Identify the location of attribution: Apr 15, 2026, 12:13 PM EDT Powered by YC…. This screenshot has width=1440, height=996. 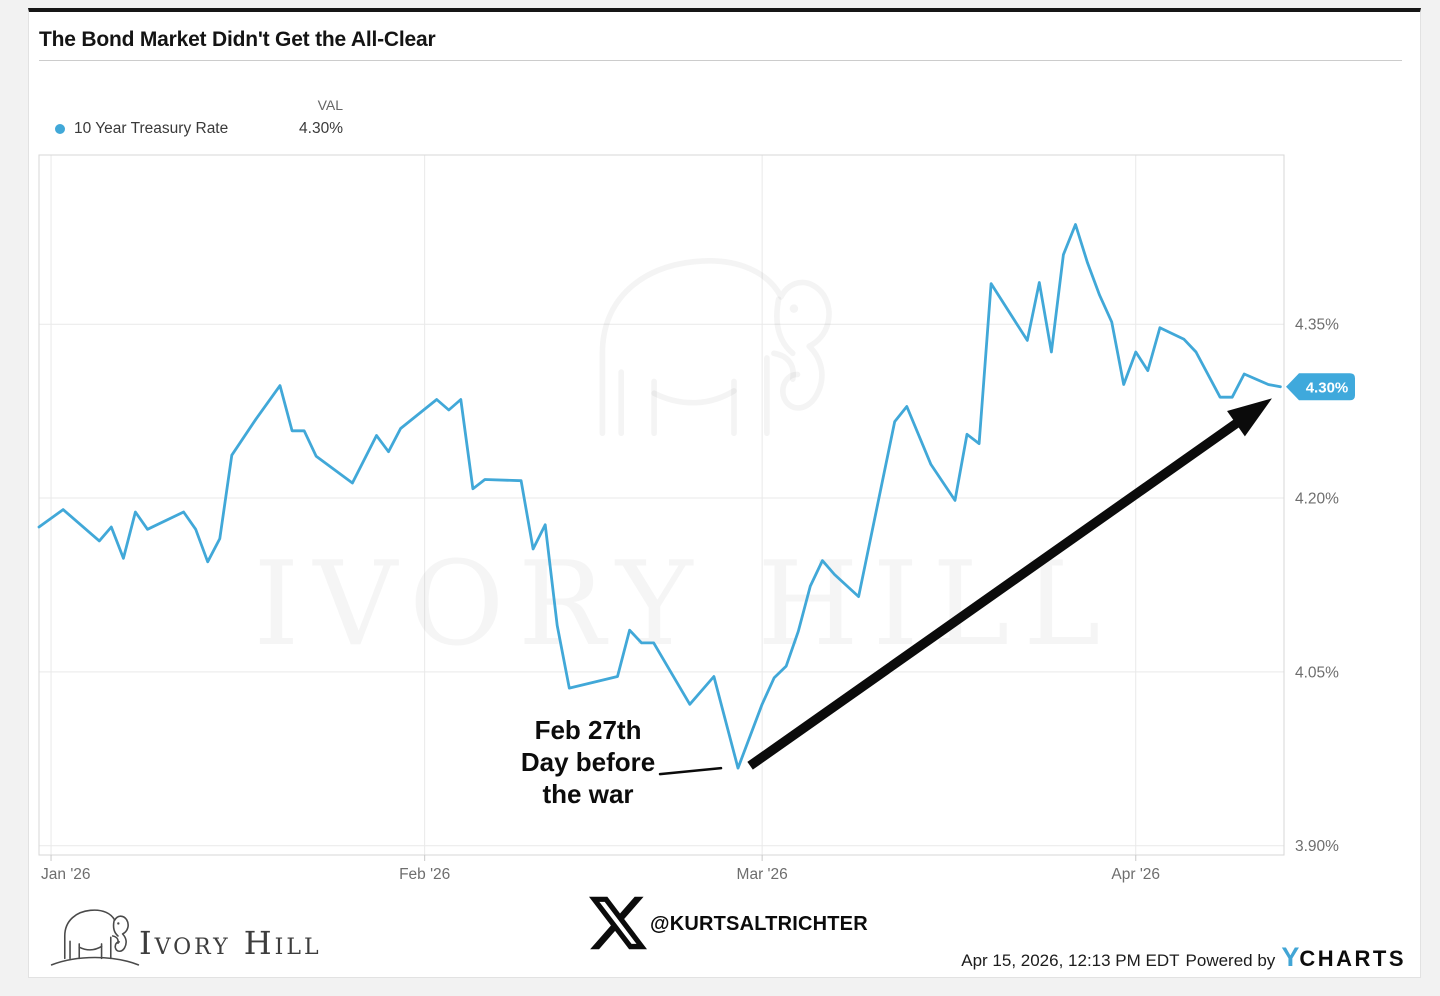
(1183, 957).